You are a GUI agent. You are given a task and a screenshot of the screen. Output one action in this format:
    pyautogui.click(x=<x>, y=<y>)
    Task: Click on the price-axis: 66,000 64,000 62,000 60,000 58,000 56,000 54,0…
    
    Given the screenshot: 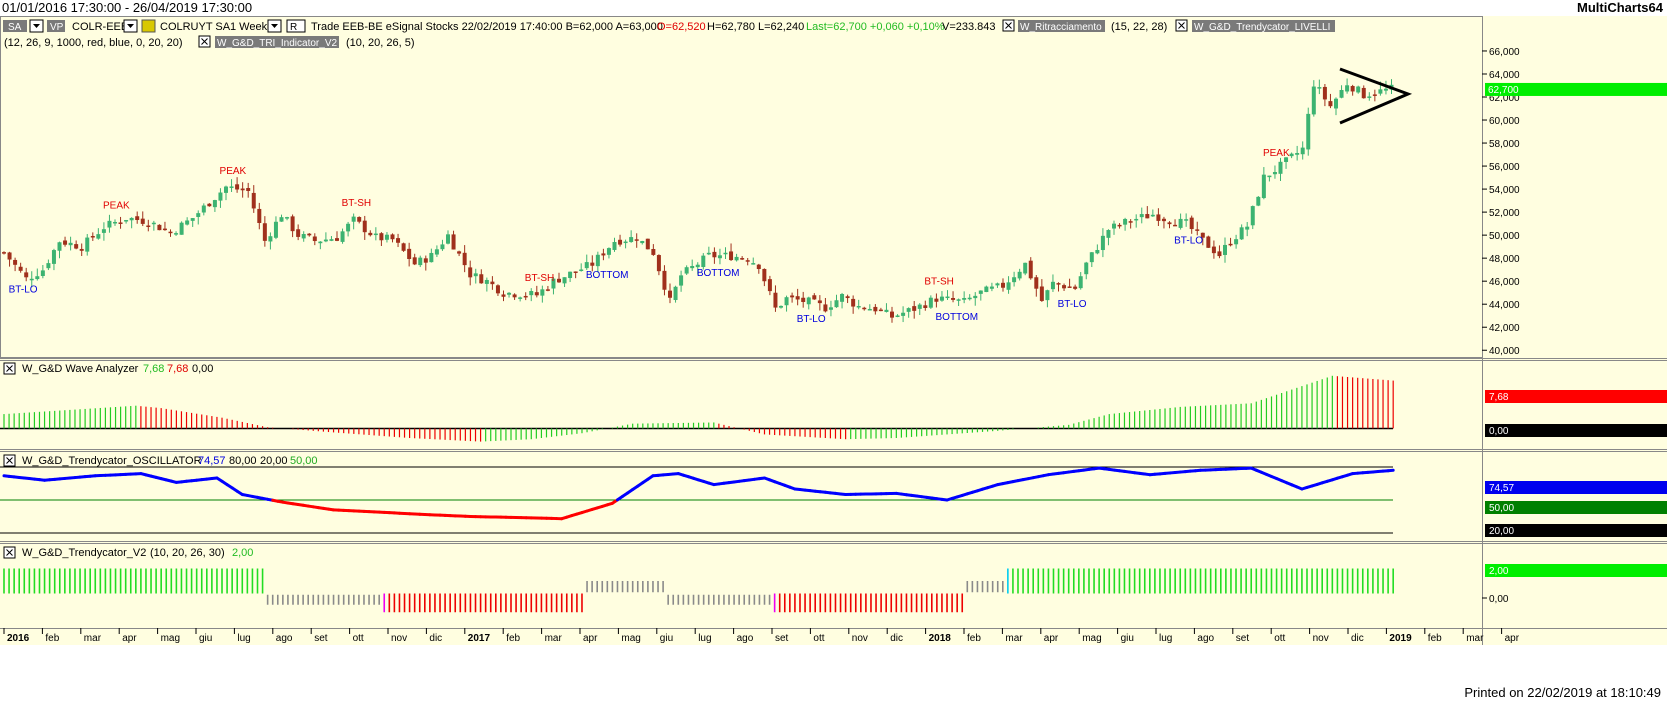 What is the action you would take?
    pyautogui.click(x=1501, y=202)
    